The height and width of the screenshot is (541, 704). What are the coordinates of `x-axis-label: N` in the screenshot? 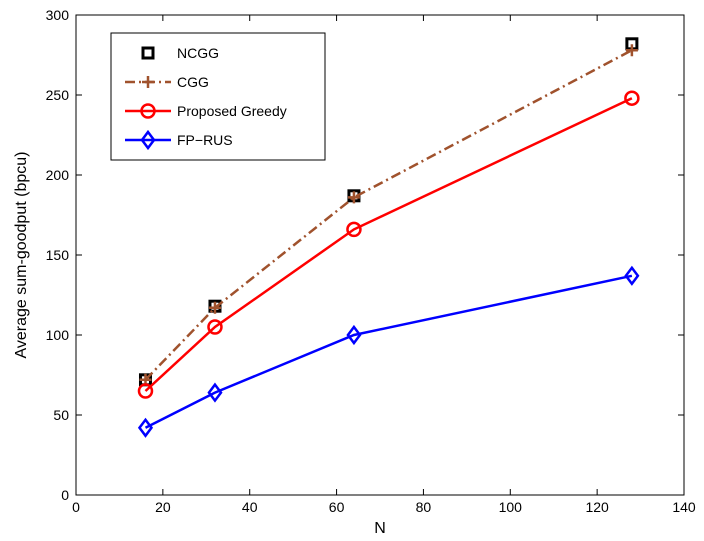 It's located at (380, 528).